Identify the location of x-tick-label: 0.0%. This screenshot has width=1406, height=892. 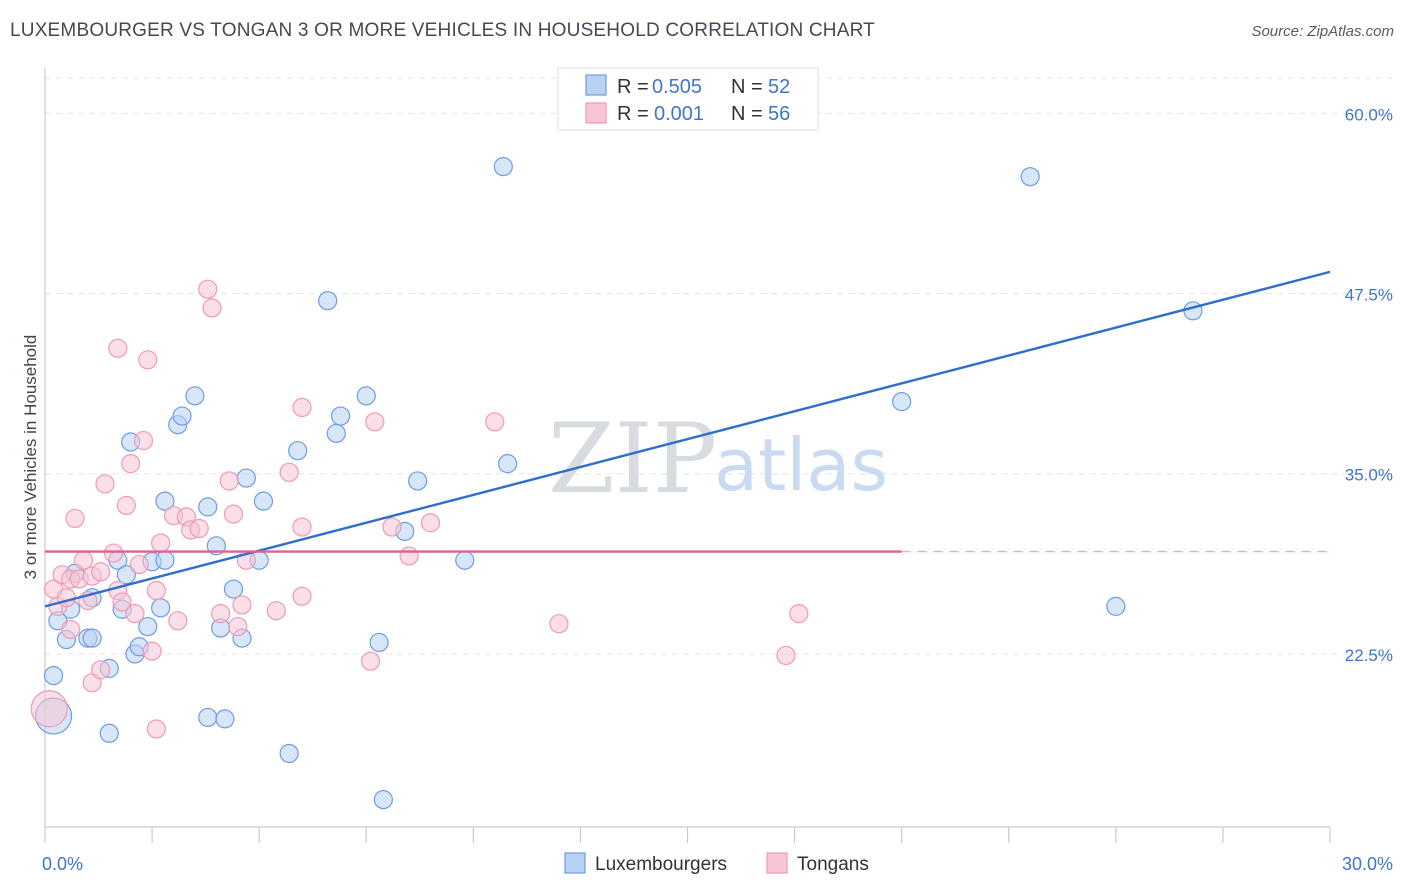
(62, 864).